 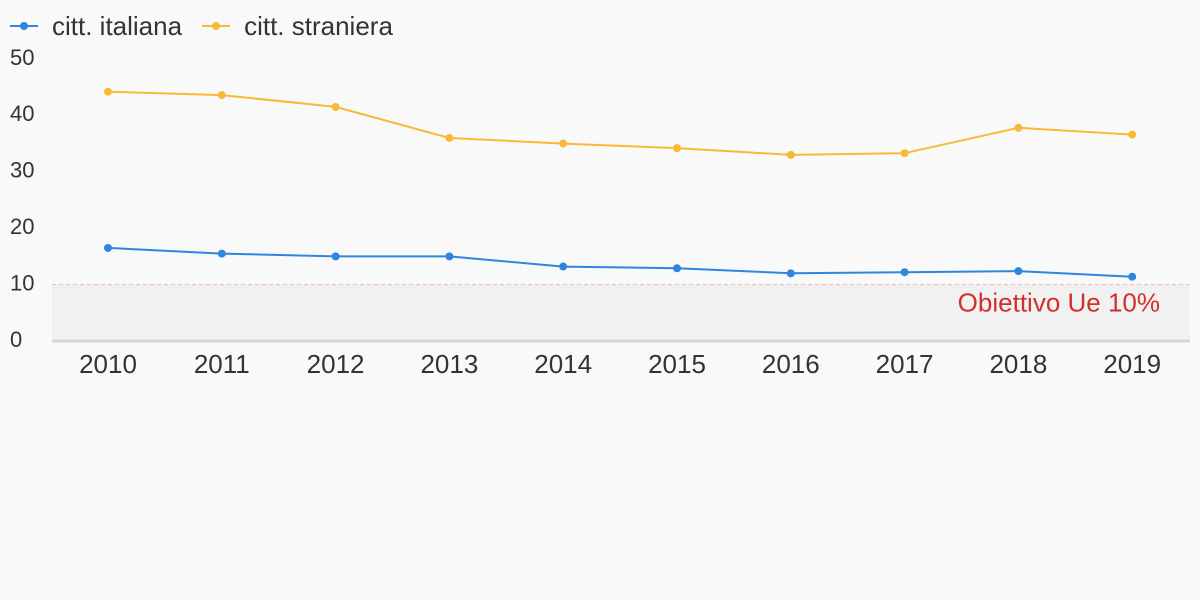 What do you see at coordinates (24, 26) in the screenshot?
I see `legend-marker-italiana` at bounding box center [24, 26].